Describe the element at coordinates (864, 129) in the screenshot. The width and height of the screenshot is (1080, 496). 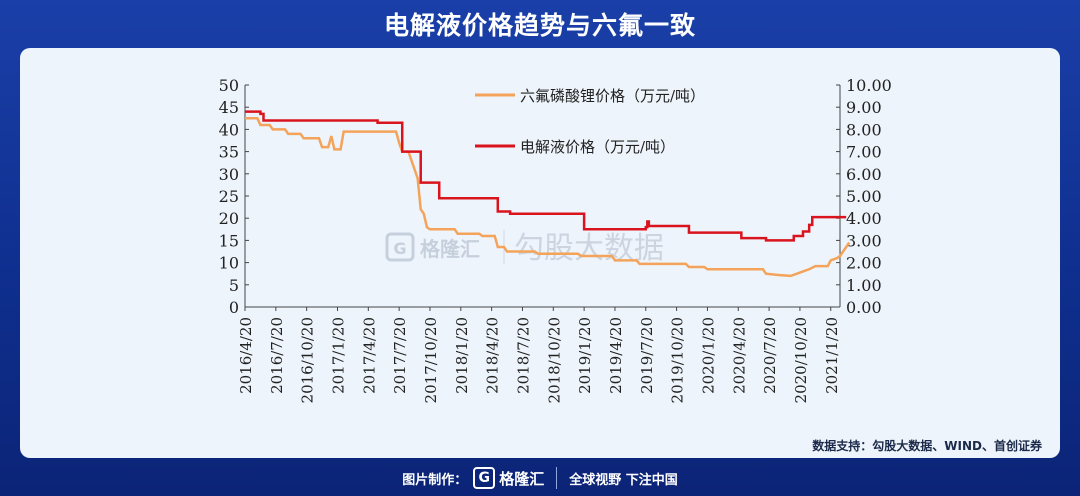
I see `y-right-tick-label: 8.00` at that location.